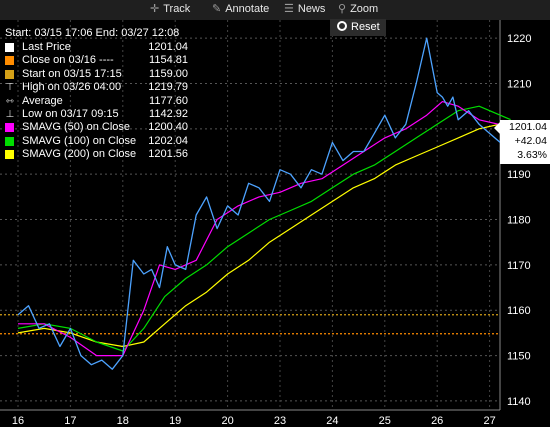 The width and height of the screenshot is (550, 427). Describe the element at coordinates (437, 421) in the screenshot. I see `x-tick-label: 26` at that location.